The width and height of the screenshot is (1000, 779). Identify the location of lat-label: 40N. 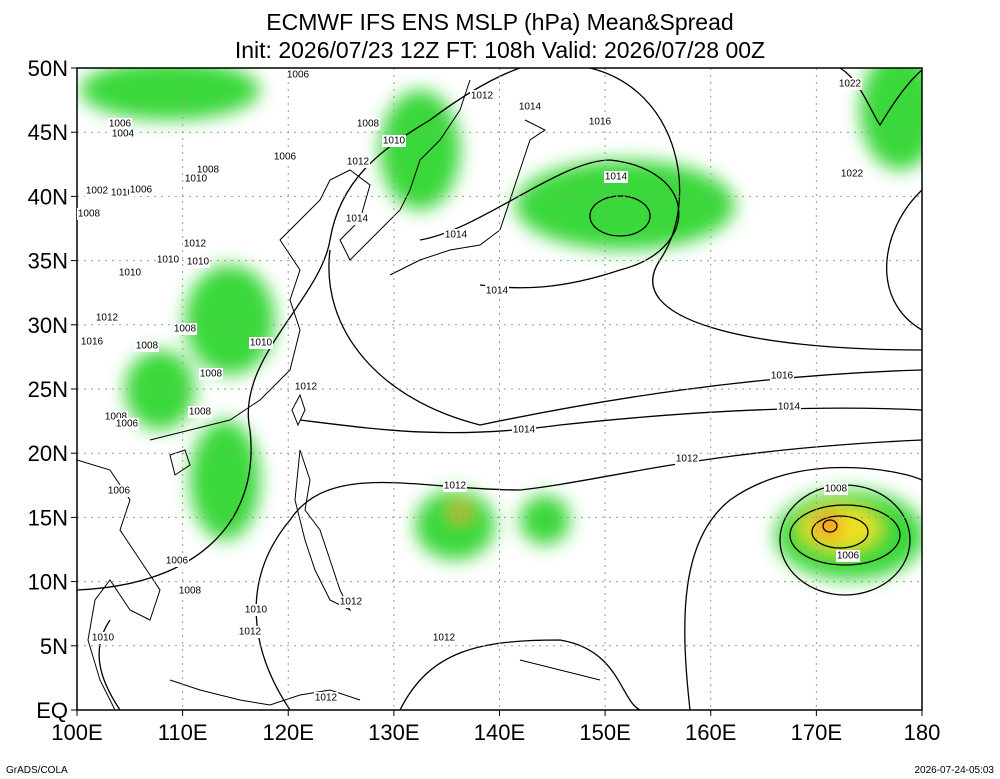
(48, 196).